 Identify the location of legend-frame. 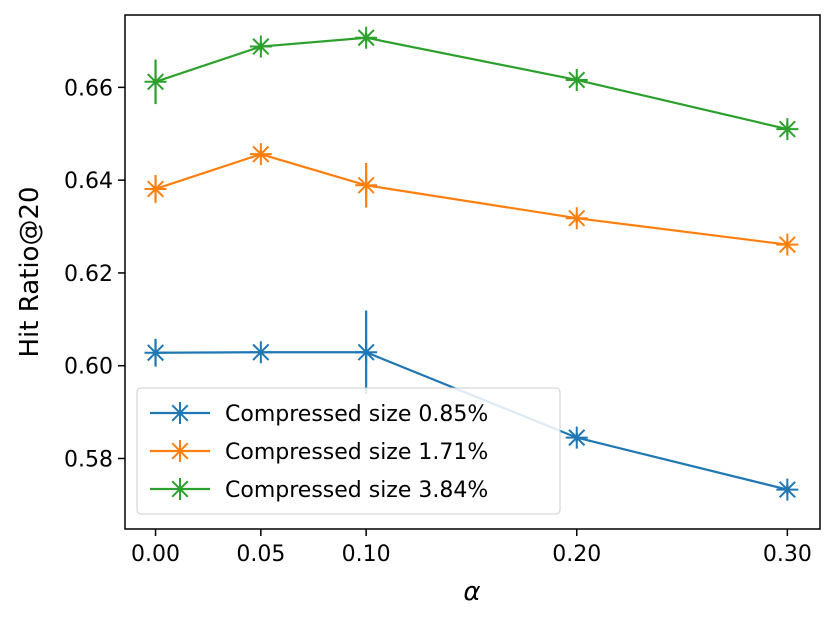
(348, 451).